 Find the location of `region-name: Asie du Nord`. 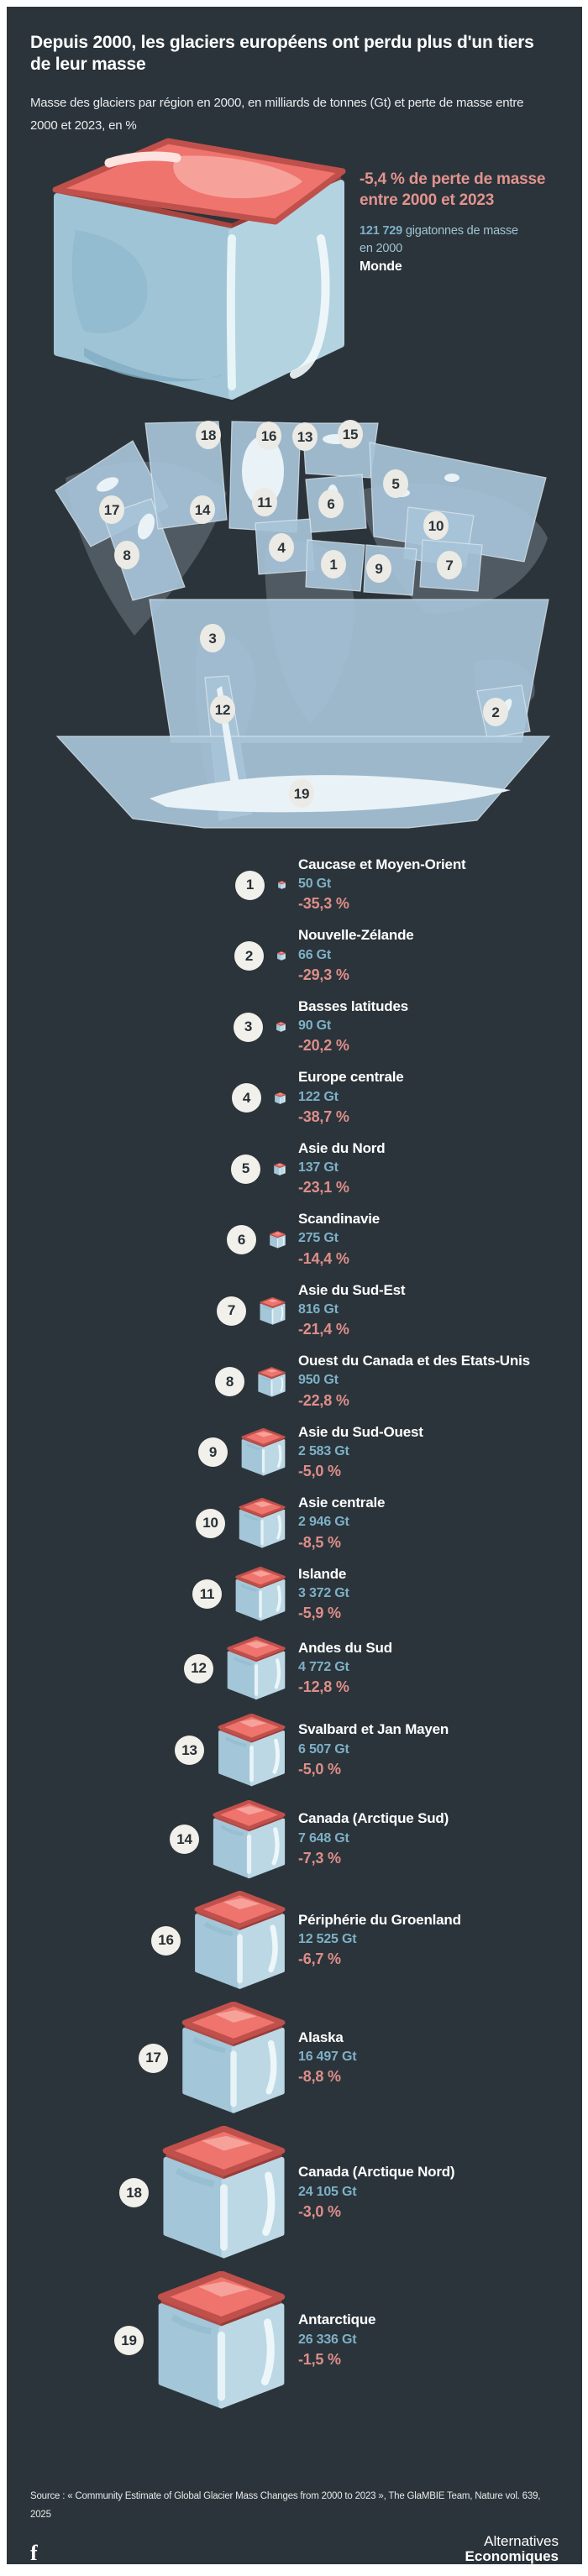

region-name: Asie du Nord is located at coordinates (342, 1147).